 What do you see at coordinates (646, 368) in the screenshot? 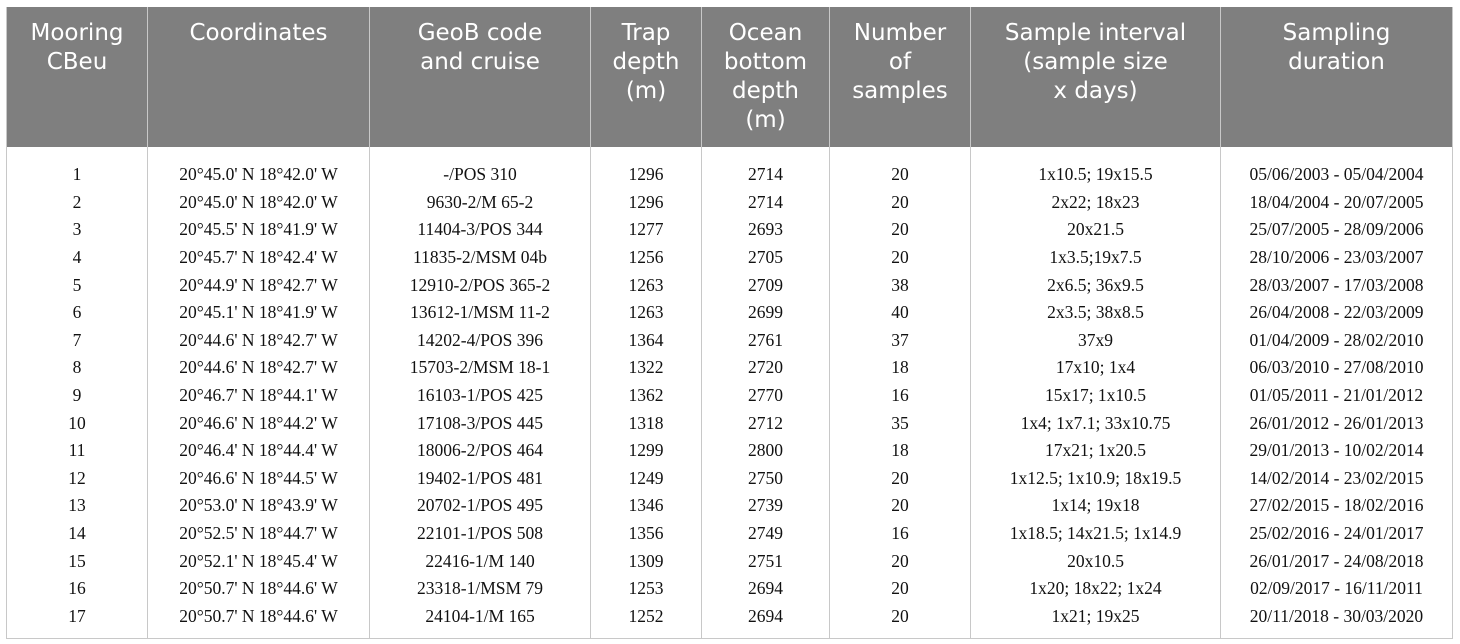
I see `cell-trap-depth: 1322` at bounding box center [646, 368].